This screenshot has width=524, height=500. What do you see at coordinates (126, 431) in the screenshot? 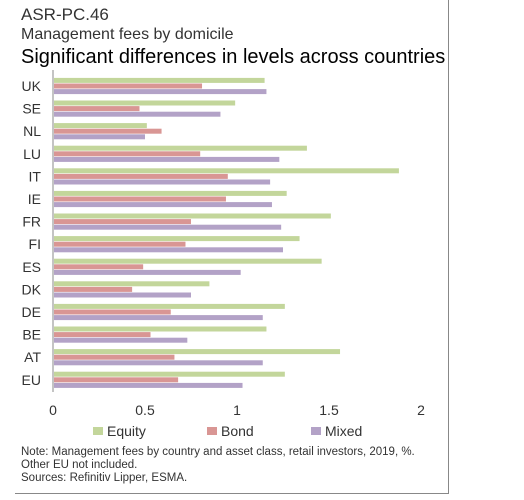
I see `legend-label-equity: Equity` at bounding box center [126, 431].